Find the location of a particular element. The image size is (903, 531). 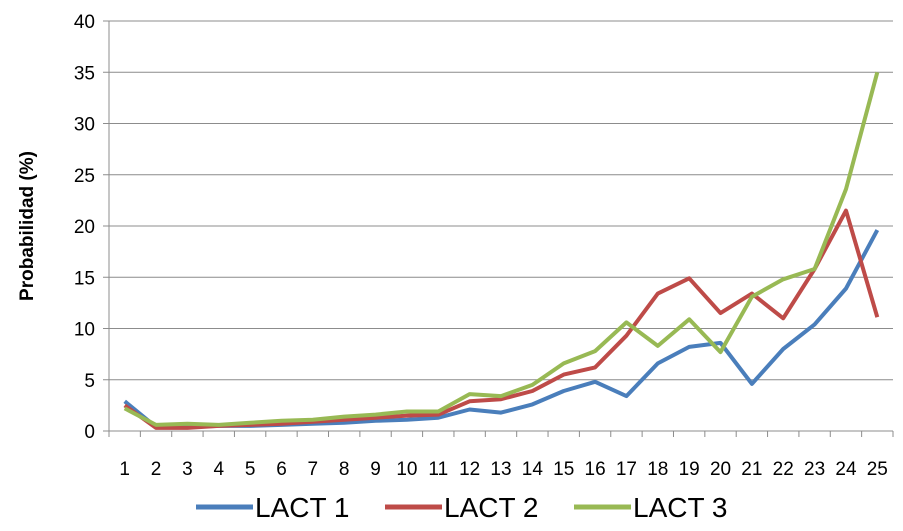

x-tick-label: 21 is located at coordinates (751, 469).